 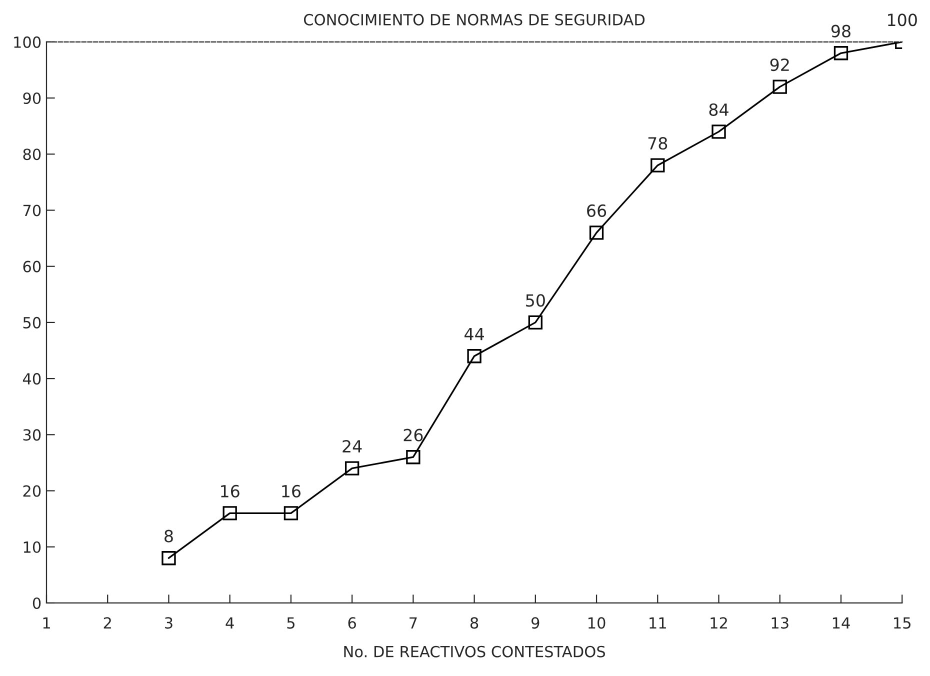 What do you see at coordinates (779, 65) in the screenshot?
I see `data-label: 92` at bounding box center [779, 65].